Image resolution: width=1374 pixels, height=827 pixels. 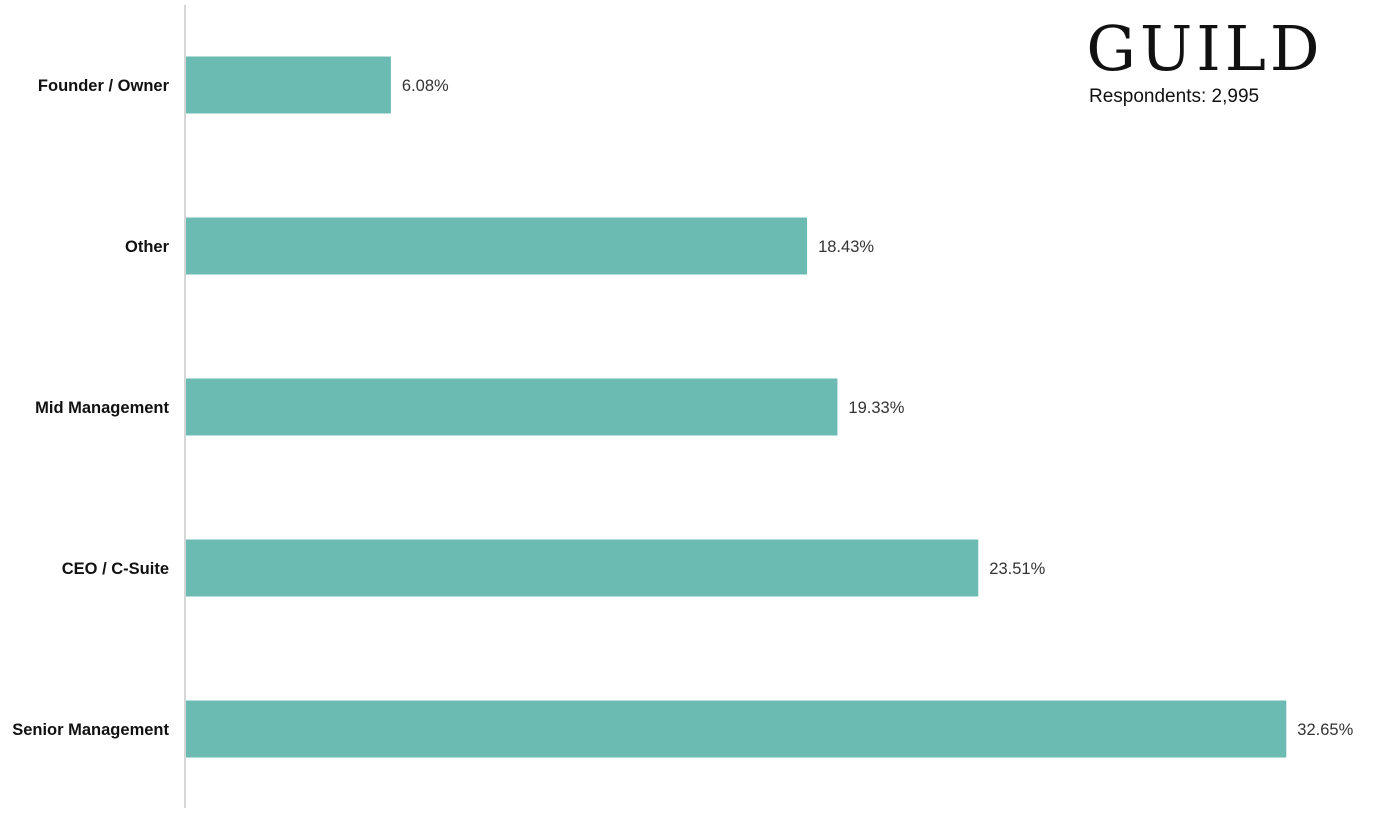 What do you see at coordinates (1325, 730) in the screenshot?
I see `value-label-4: 32.65%` at bounding box center [1325, 730].